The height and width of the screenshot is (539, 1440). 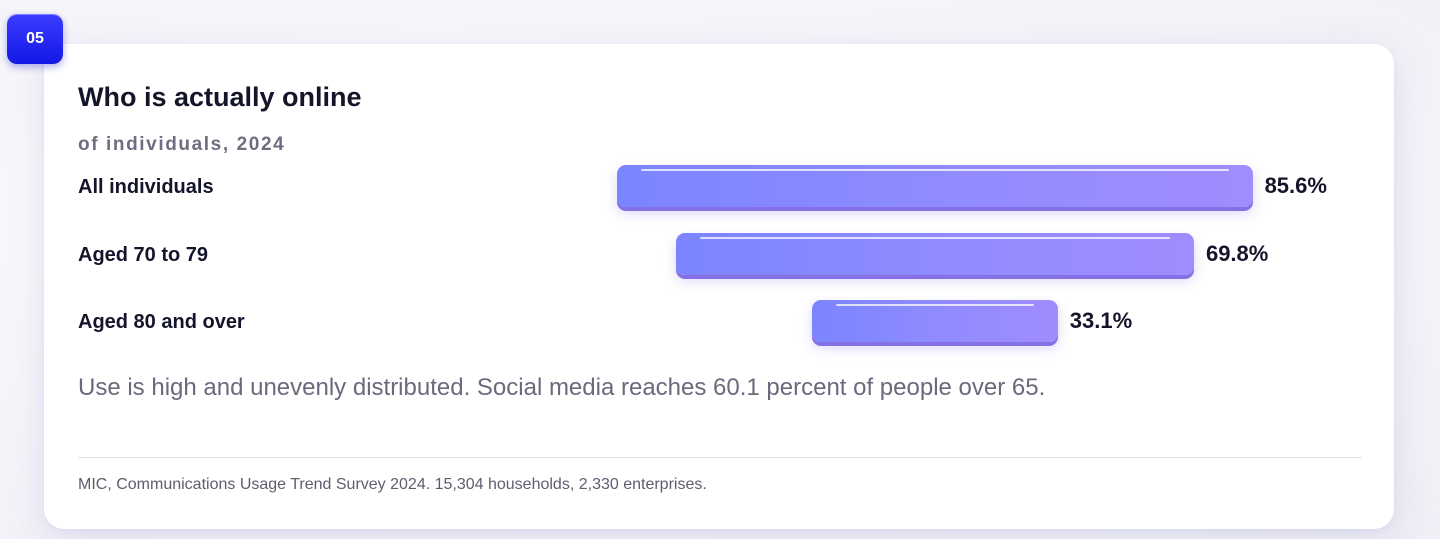 I want to click on bar-row-aged-70-to-79: Aged 70 to 79 69.8%, so click(x=719, y=255).